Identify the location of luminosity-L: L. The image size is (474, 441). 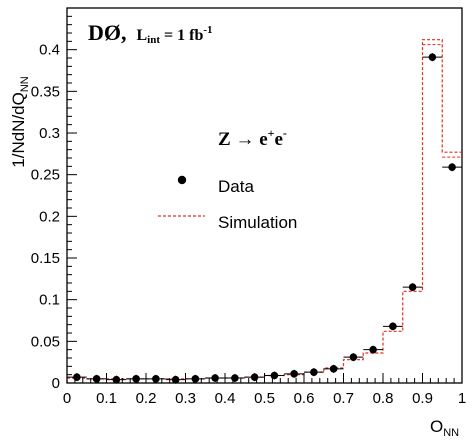
(142, 35).